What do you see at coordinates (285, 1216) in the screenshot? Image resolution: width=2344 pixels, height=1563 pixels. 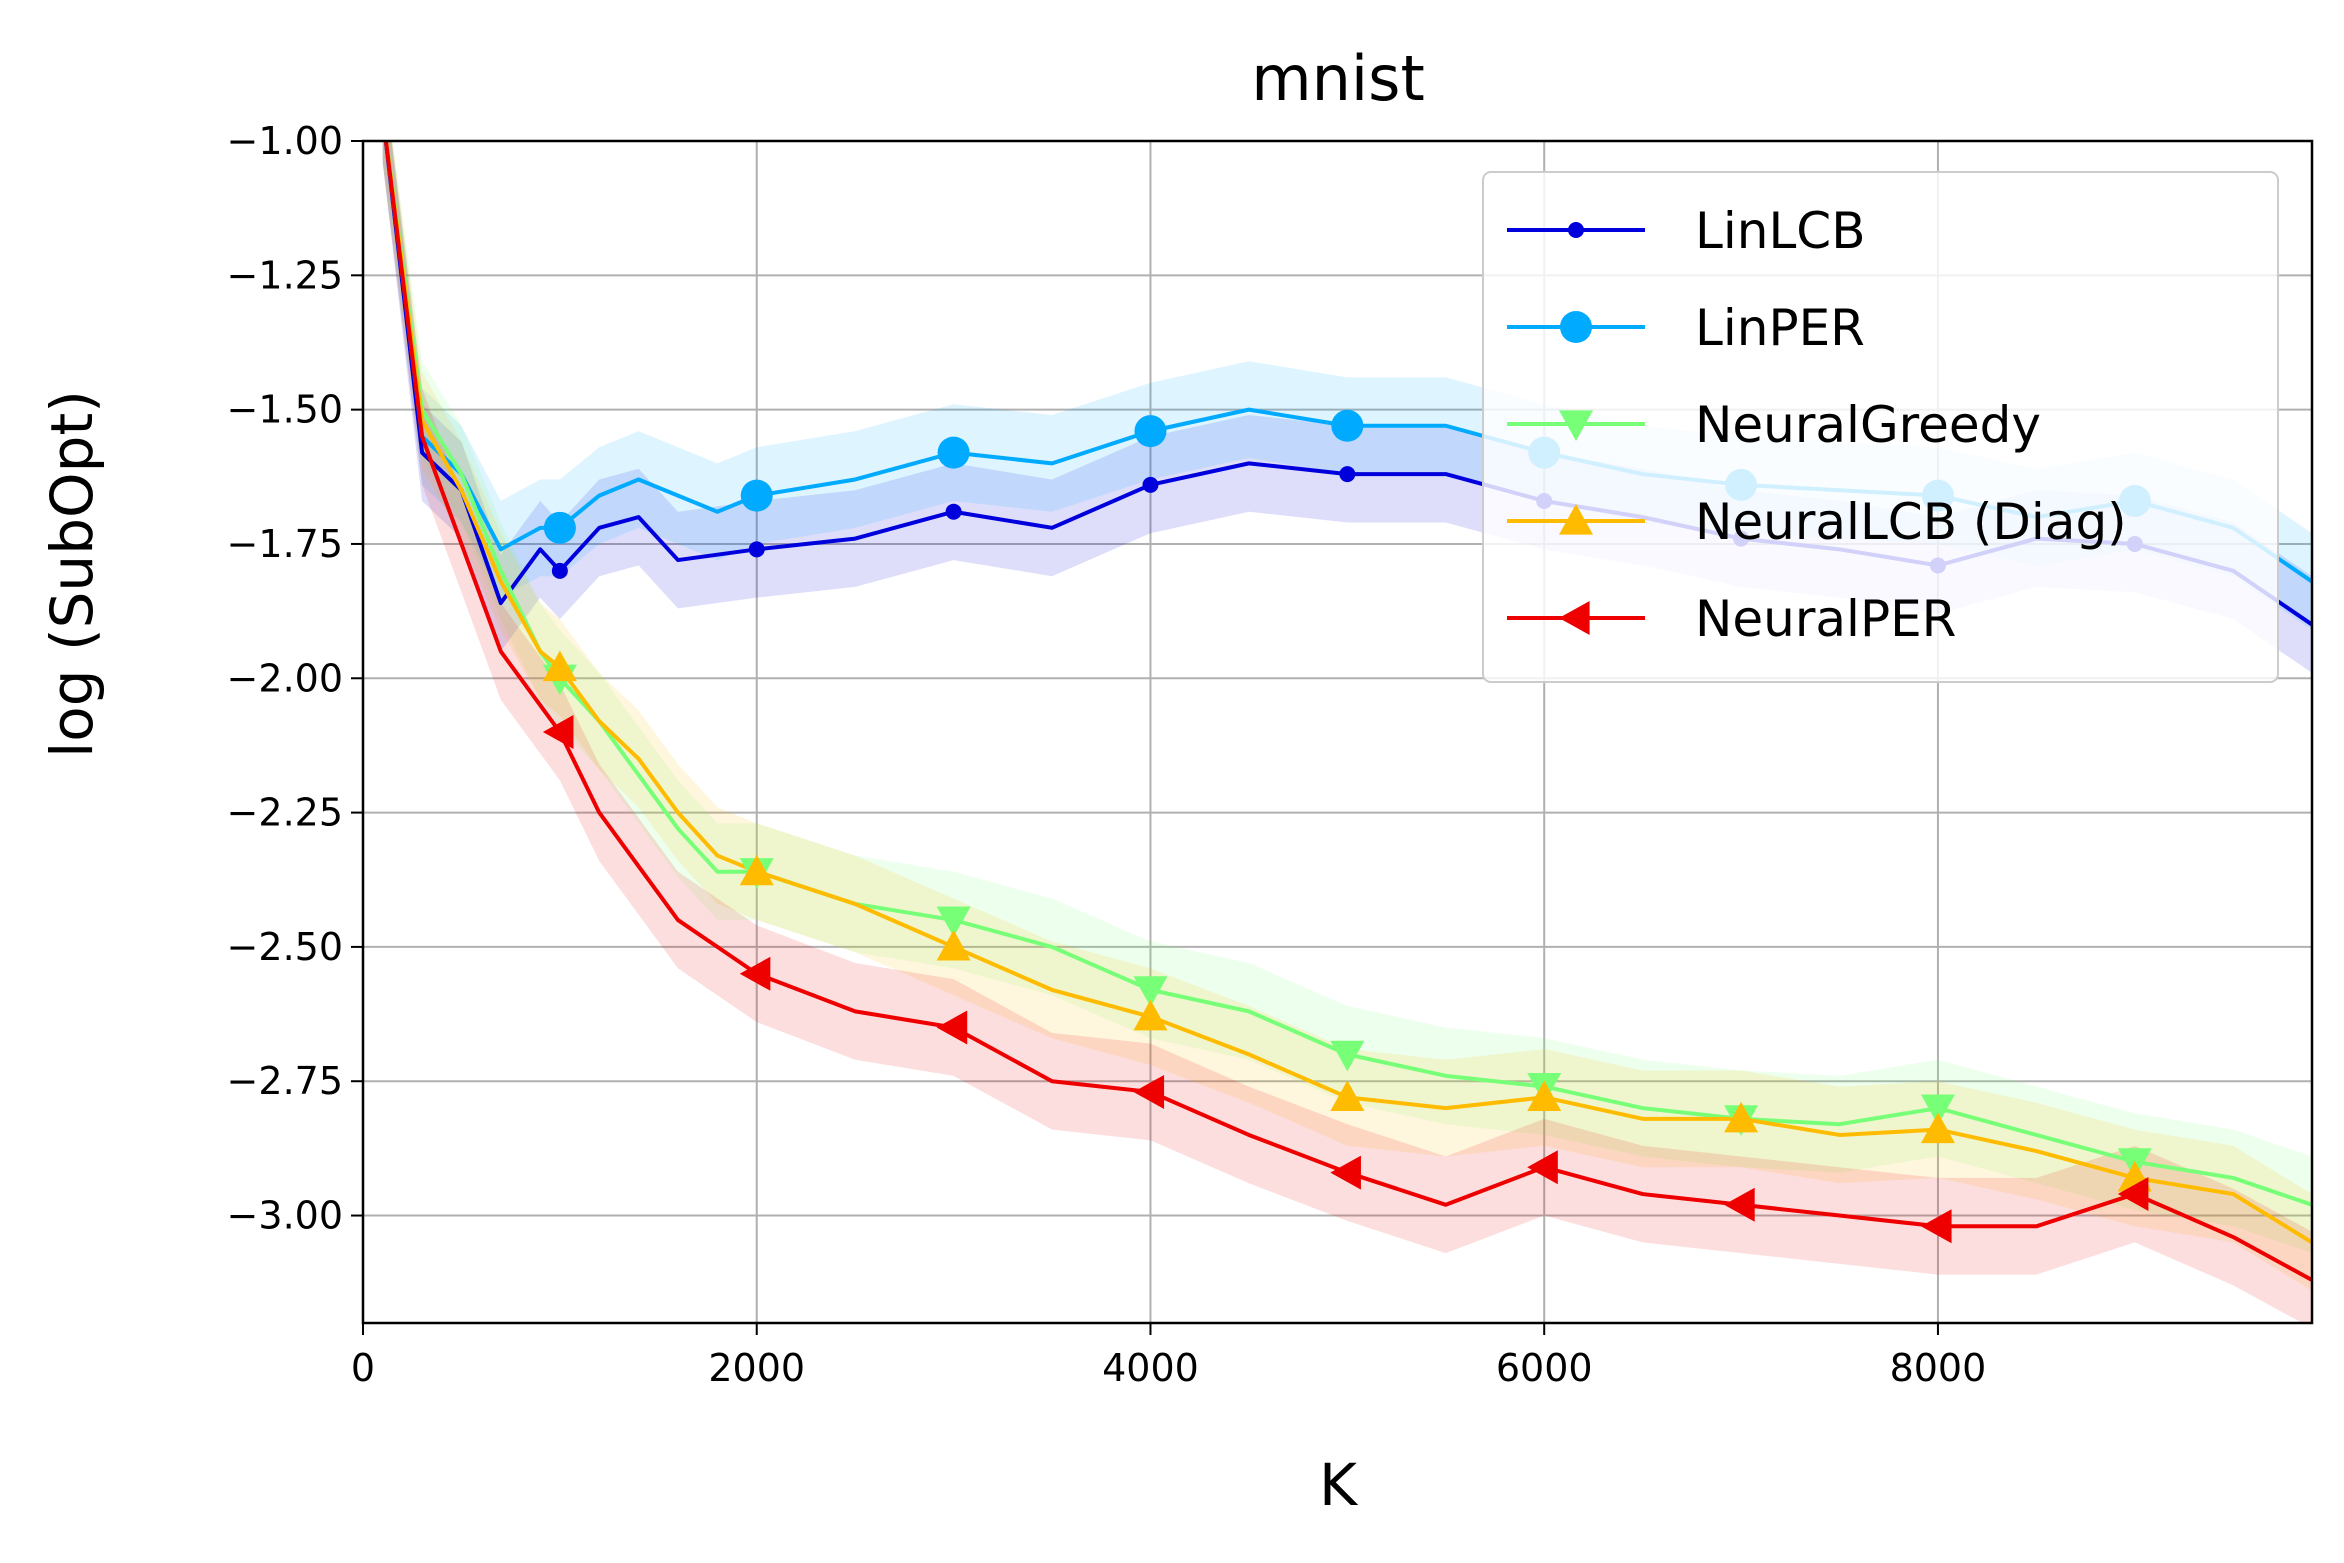 I see `y-tick-label: −3.00` at bounding box center [285, 1216].